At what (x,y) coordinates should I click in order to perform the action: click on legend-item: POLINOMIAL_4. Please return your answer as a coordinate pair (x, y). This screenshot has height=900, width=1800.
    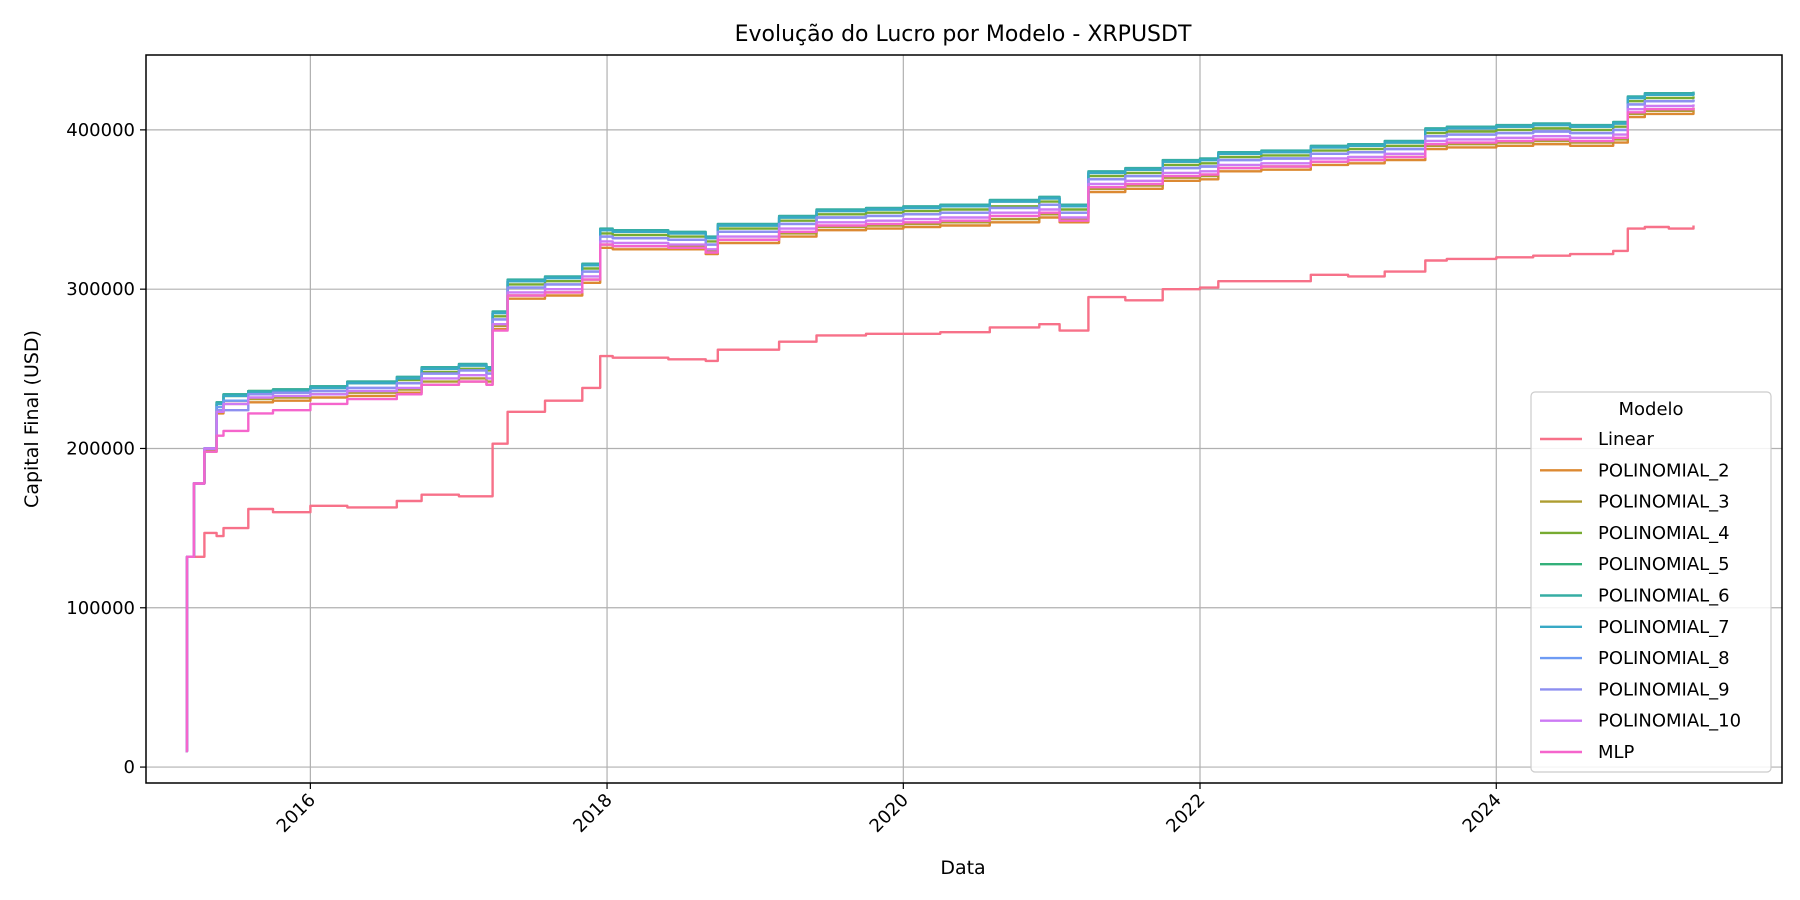
    Looking at the image, I should click on (1635, 533).